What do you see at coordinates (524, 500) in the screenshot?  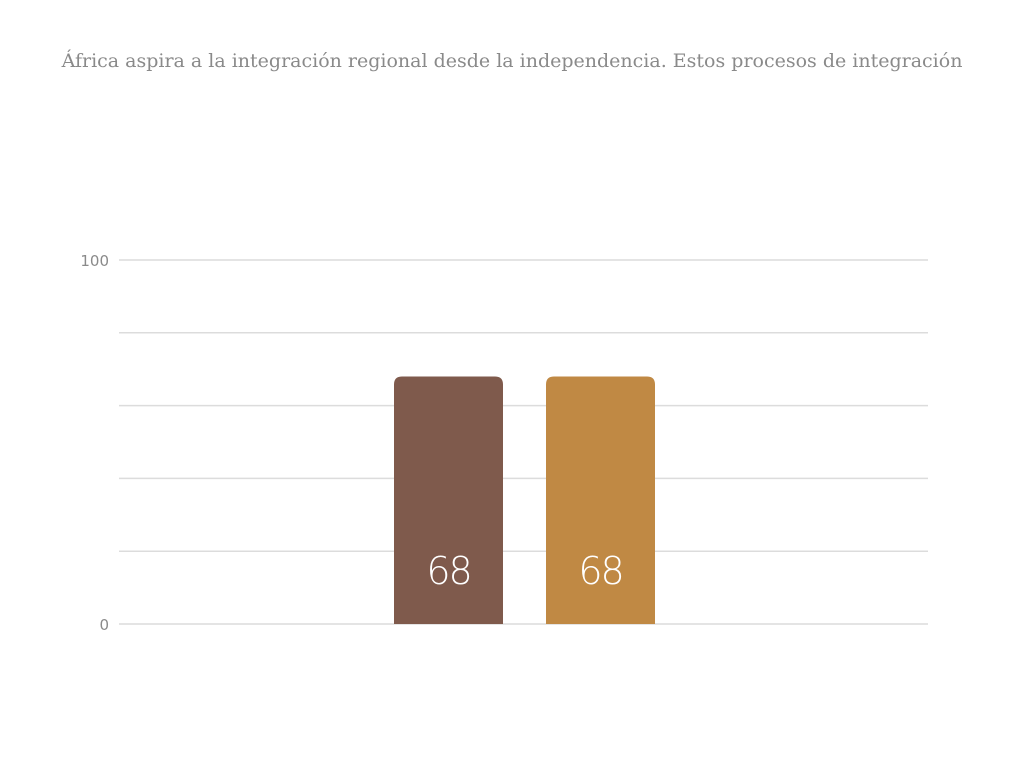 I see `bars` at bounding box center [524, 500].